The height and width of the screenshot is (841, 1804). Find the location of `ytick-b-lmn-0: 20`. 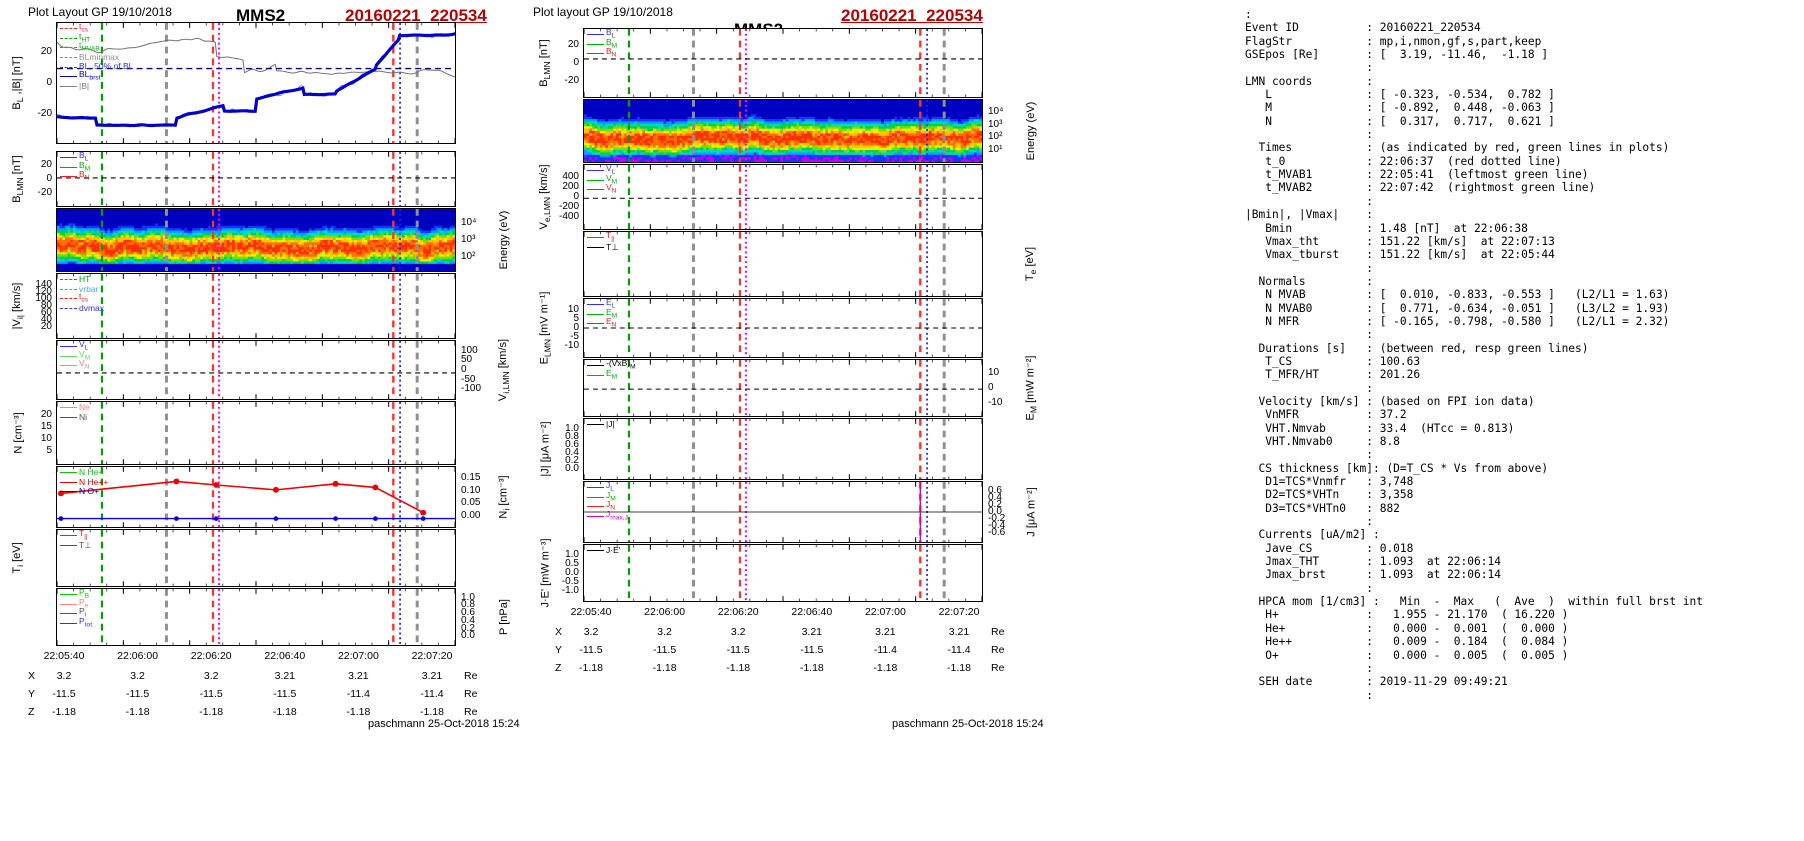

ytick-b-lmn-0: 20 is located at coordinates (573, 45).